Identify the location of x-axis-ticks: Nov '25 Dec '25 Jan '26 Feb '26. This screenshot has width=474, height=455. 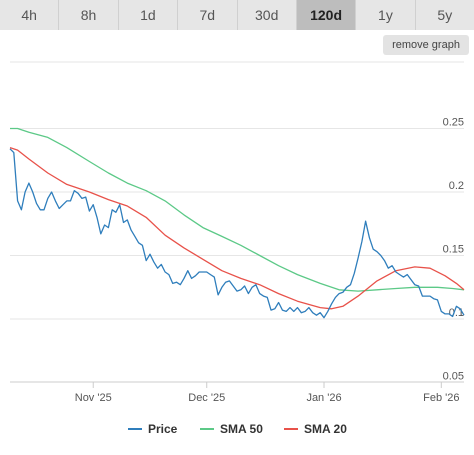
(267, 393).